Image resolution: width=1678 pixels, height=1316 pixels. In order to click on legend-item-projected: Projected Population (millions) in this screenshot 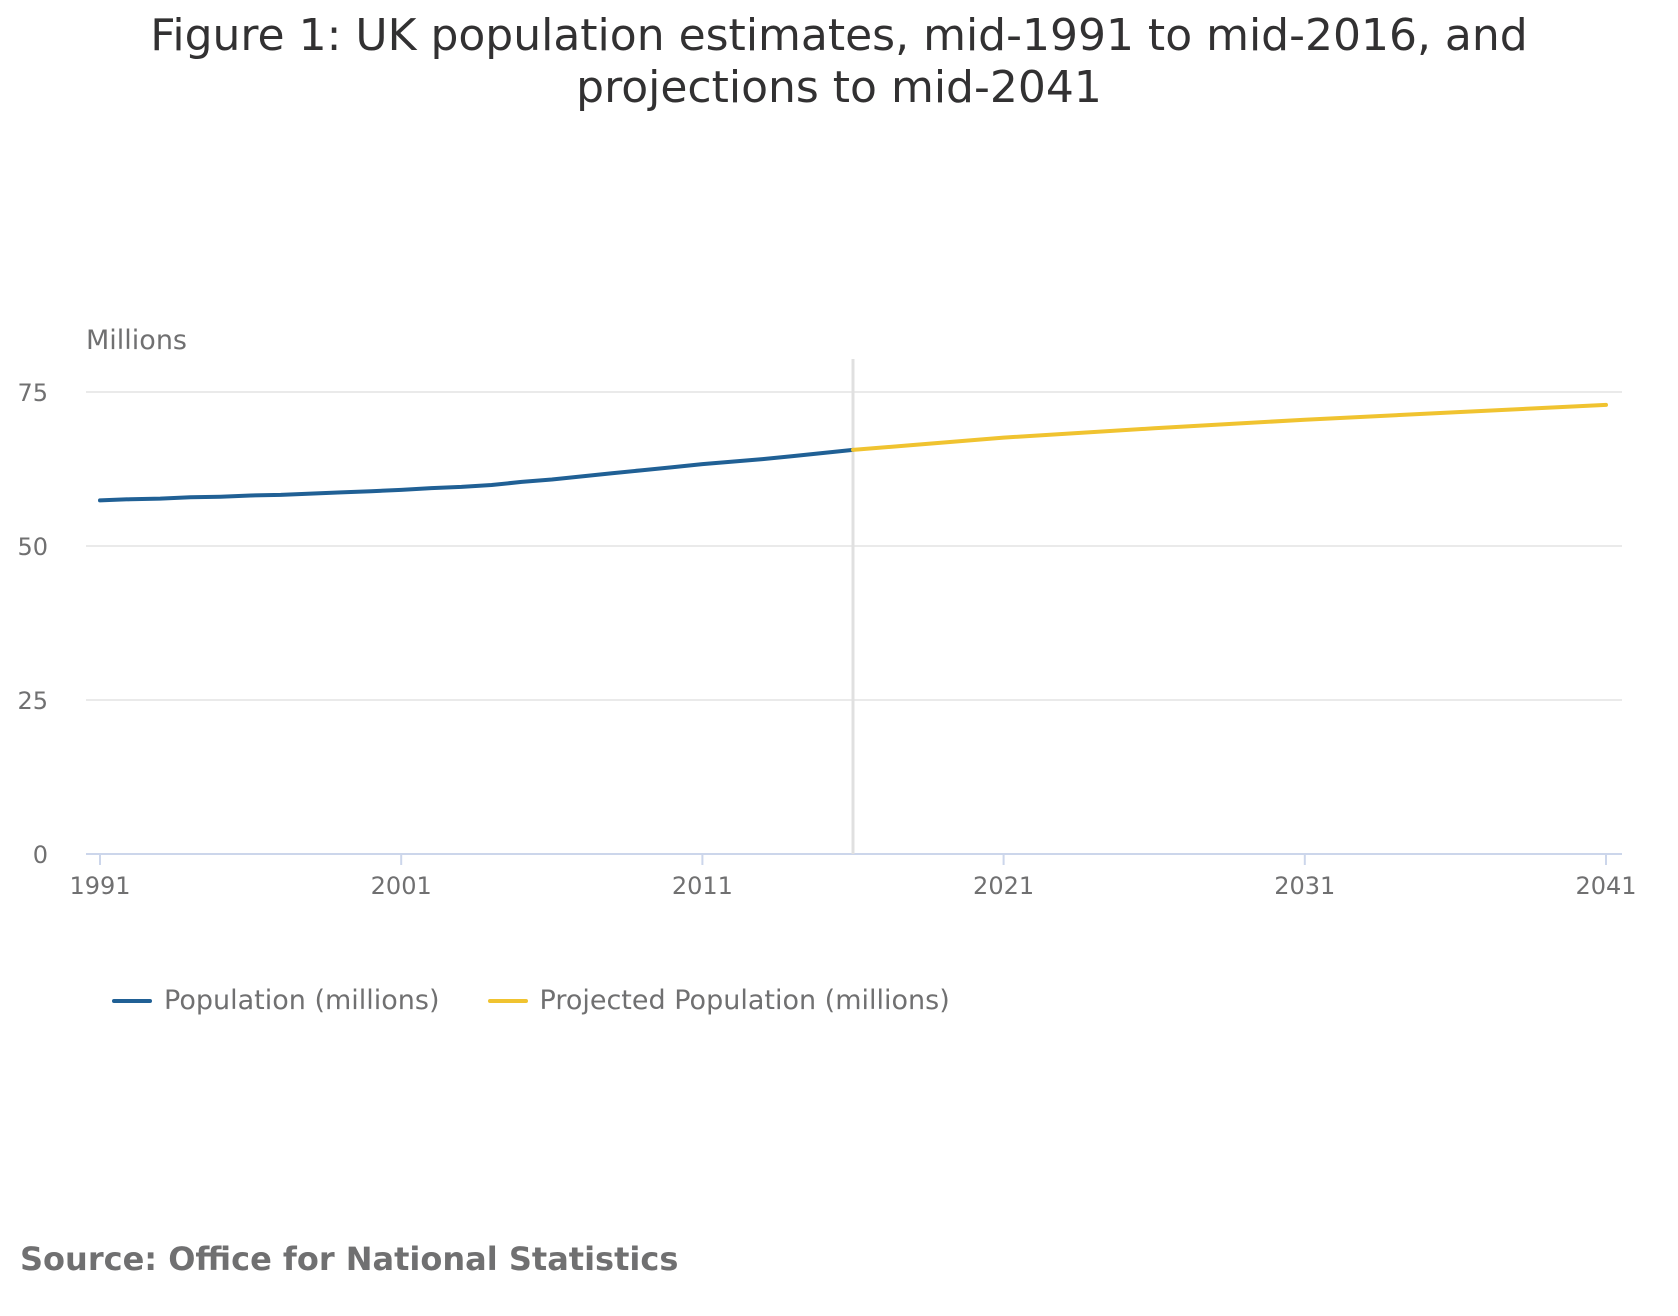, I will do `click(718, 1000)`.